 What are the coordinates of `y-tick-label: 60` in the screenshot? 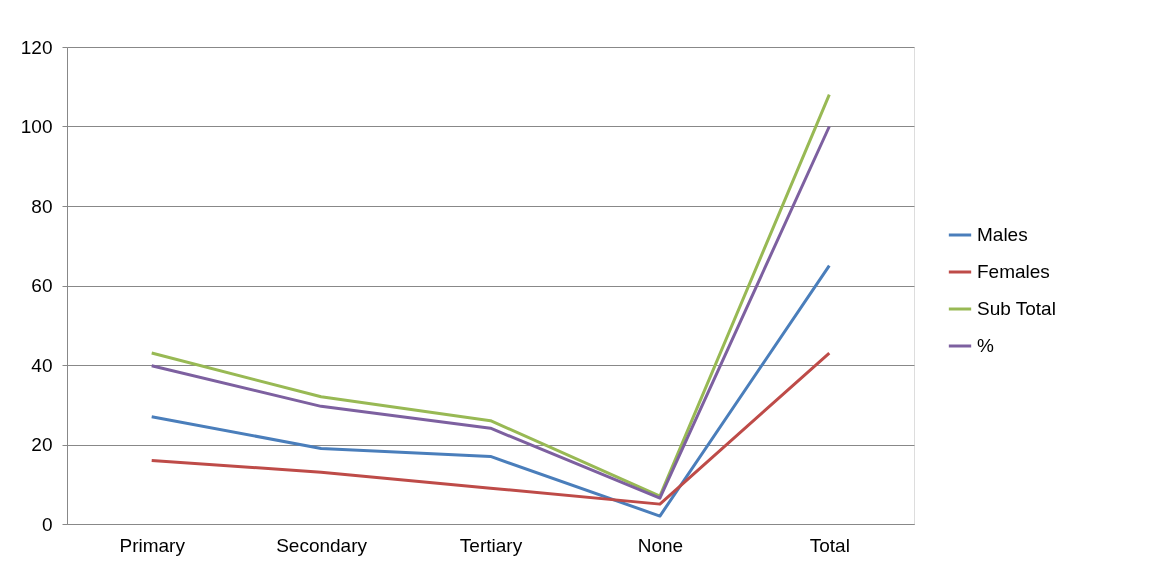 It's located at (42, 285).